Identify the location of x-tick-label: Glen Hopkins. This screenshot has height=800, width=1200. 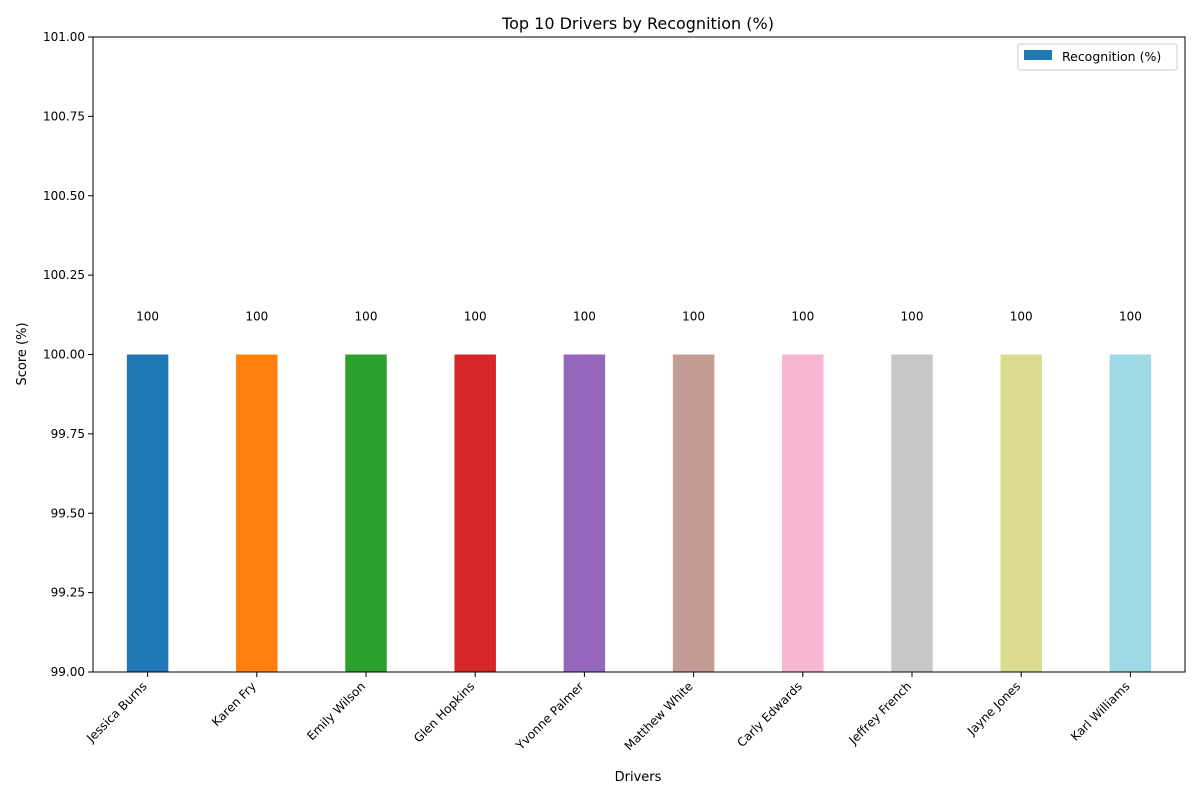
(444, 712).